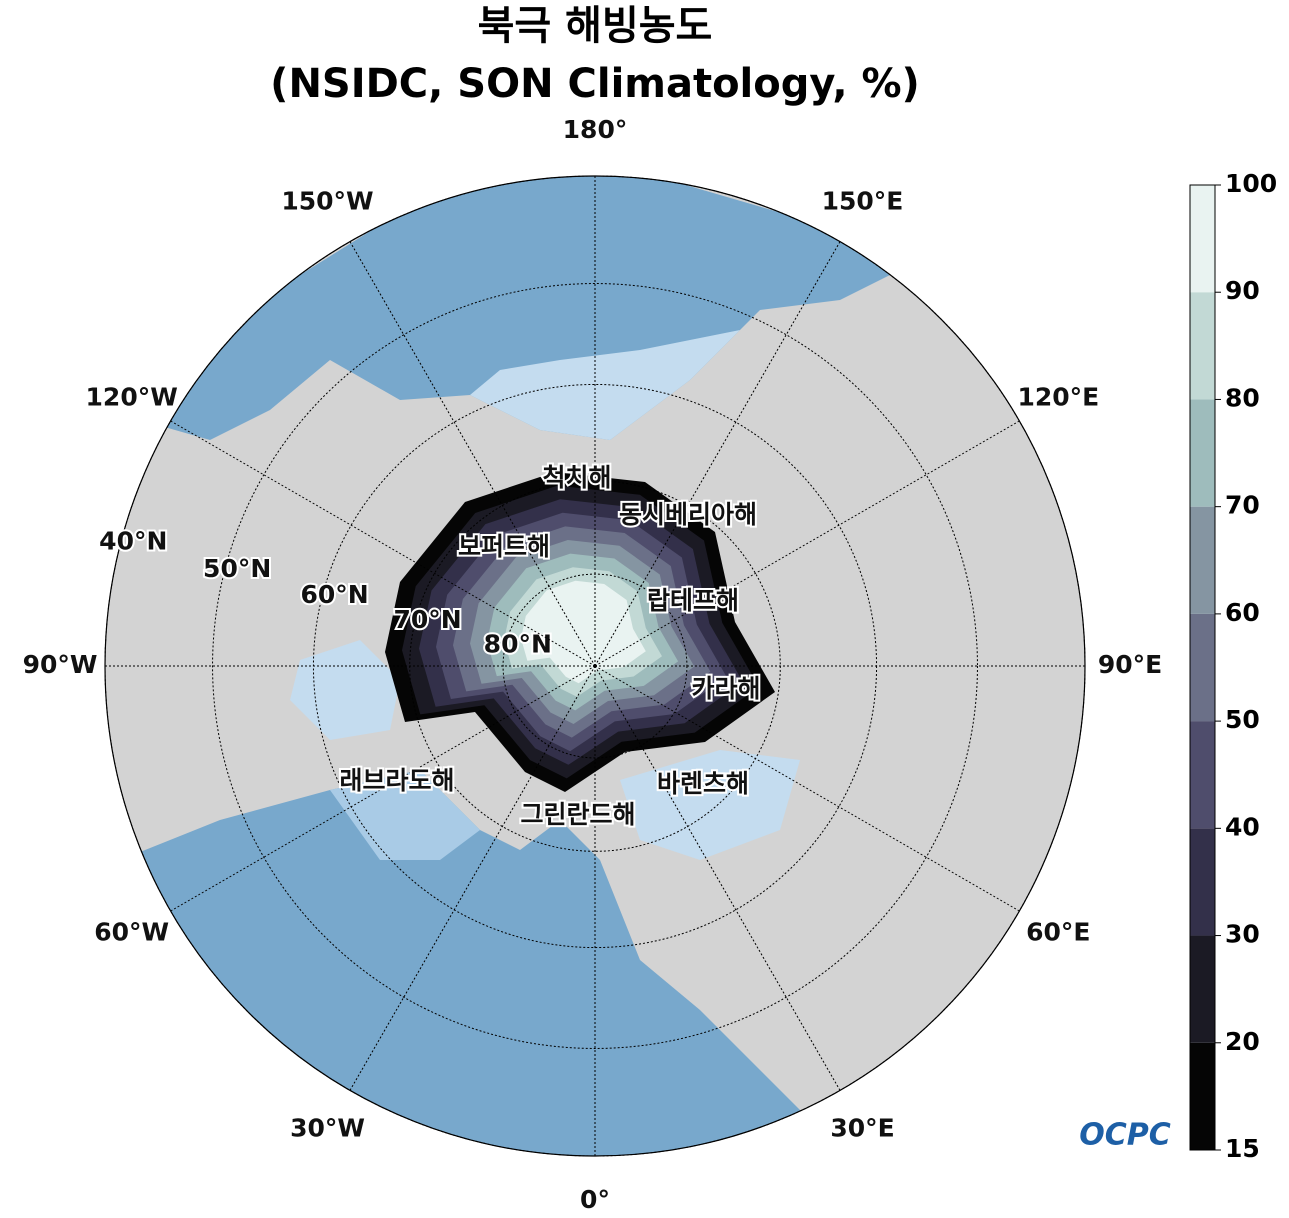  What do you see at coordinates (576, 477) in the screenshot?
I see `sea-label: 척치해` at bounding box center [576, 477].